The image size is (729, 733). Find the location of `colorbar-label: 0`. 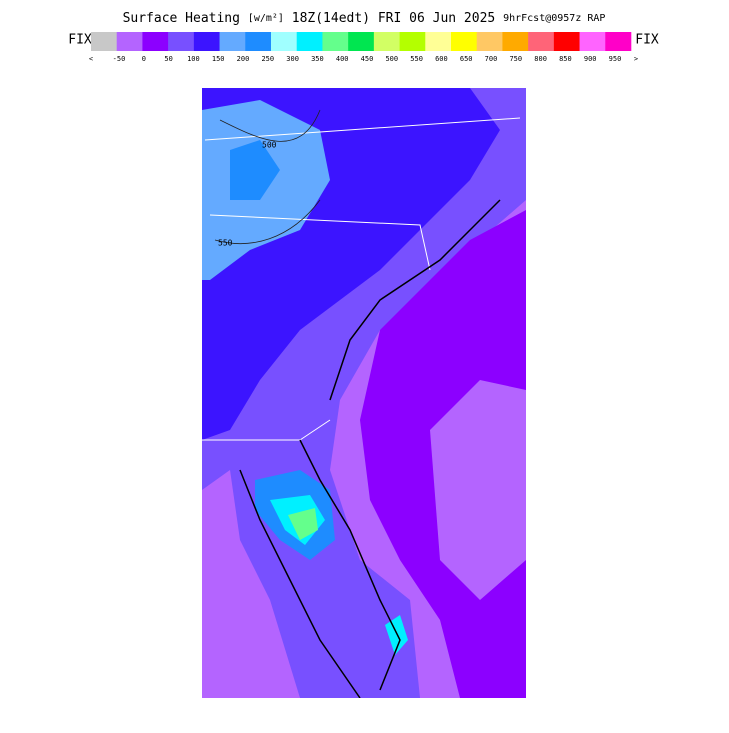

colorbar-label: 0 is located at coordinates (144, 59).